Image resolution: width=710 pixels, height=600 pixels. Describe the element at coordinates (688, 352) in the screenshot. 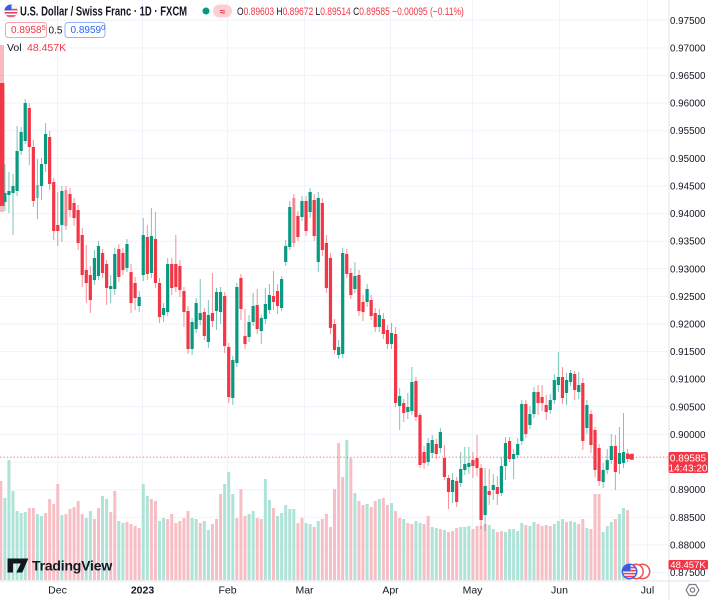

I see `svg-text: 0.91500` at that location.